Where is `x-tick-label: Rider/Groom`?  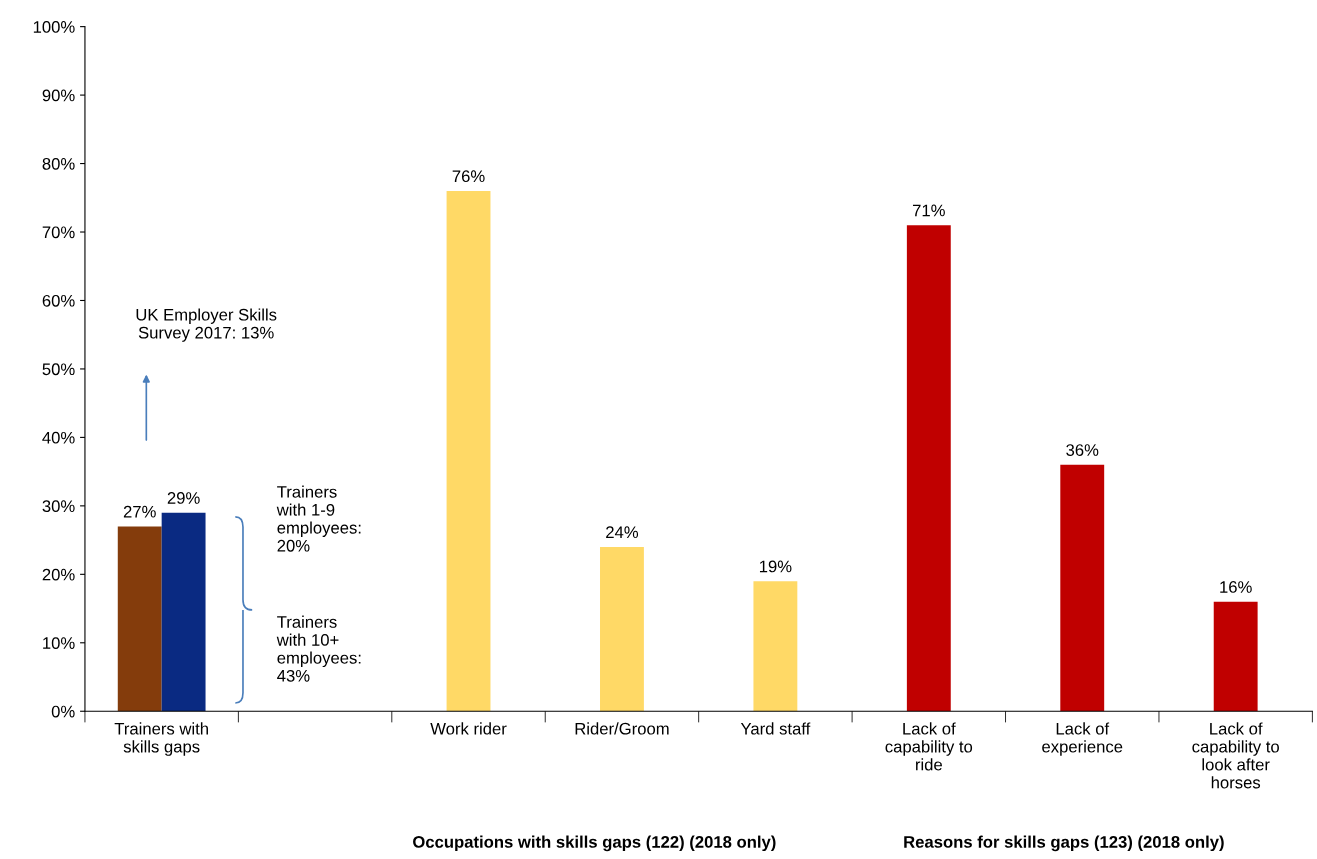 x-tick-label: Rider/Groom is located at coordinates (622, 728).